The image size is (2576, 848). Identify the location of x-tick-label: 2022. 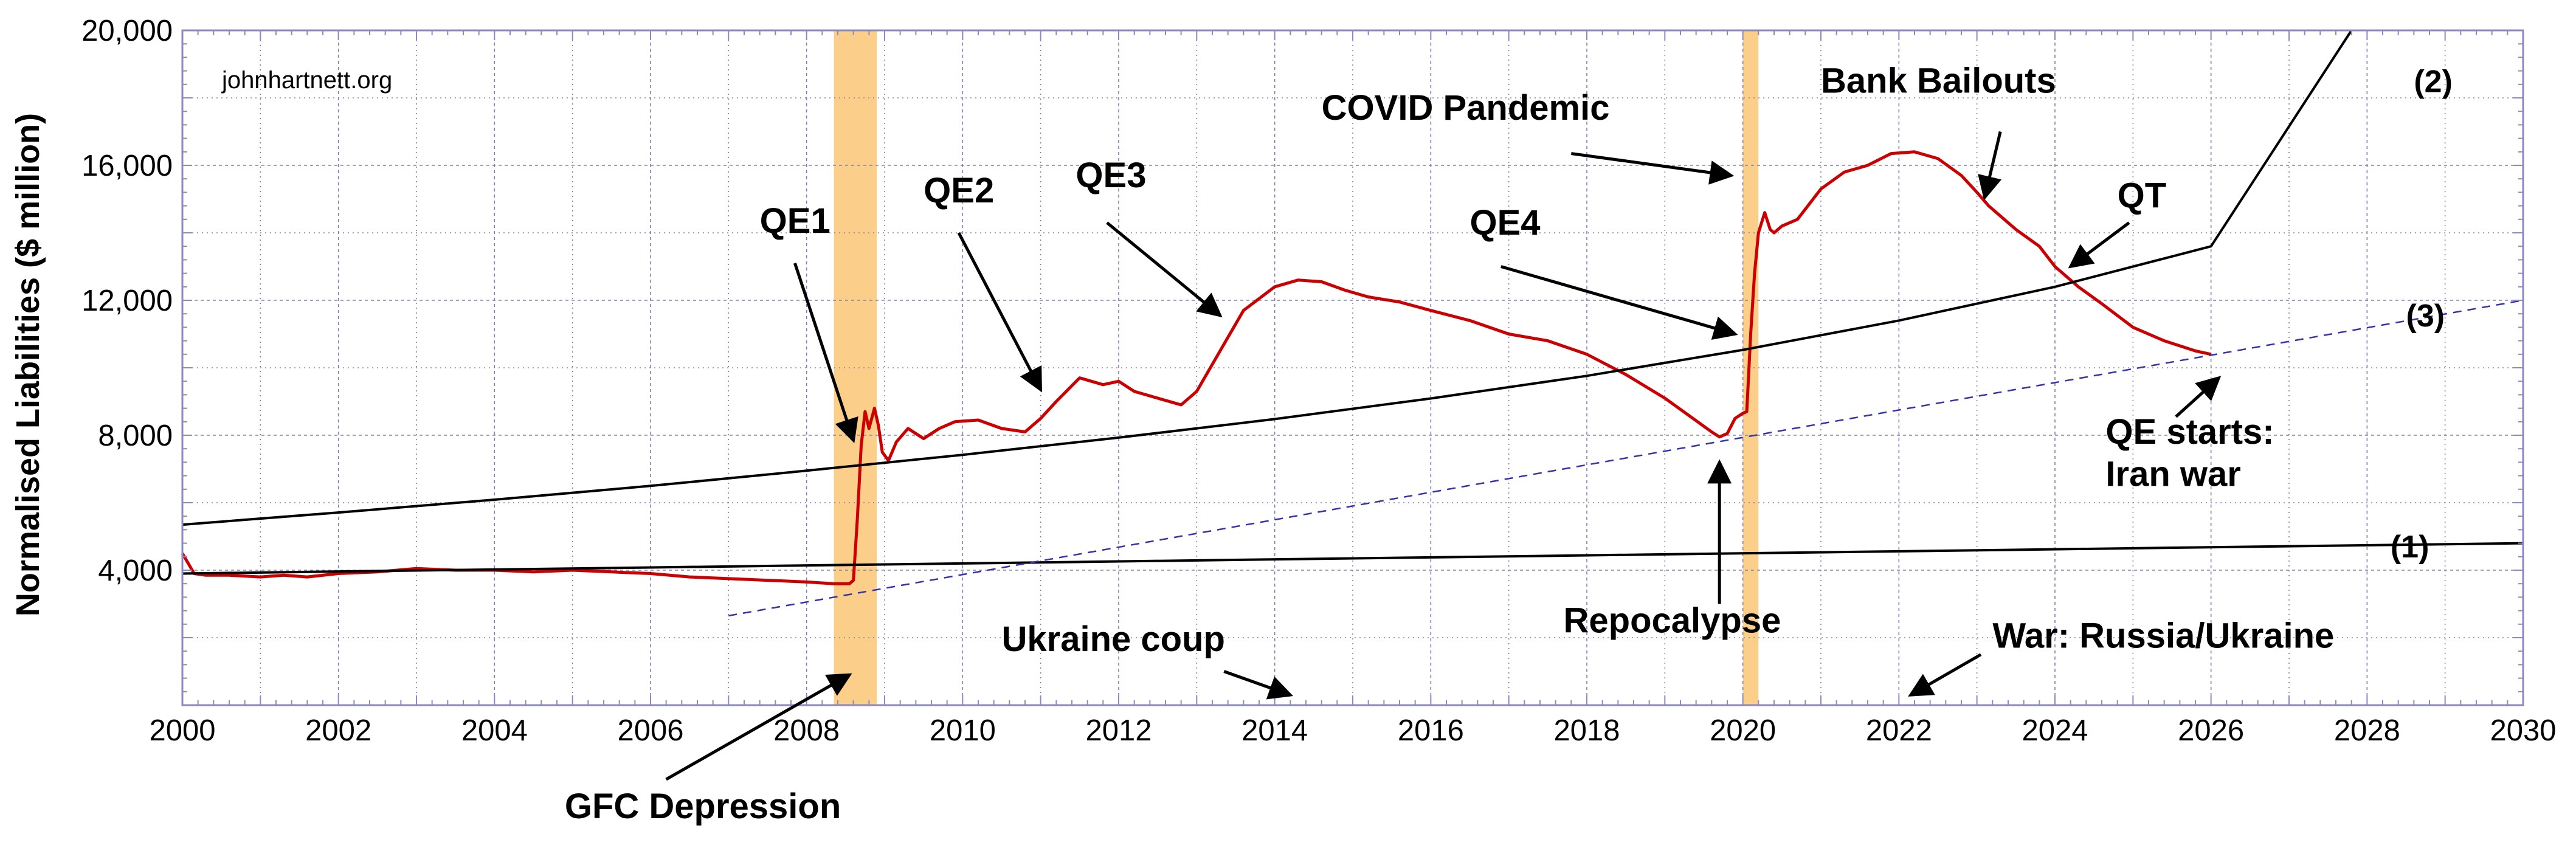
(1899, 730).